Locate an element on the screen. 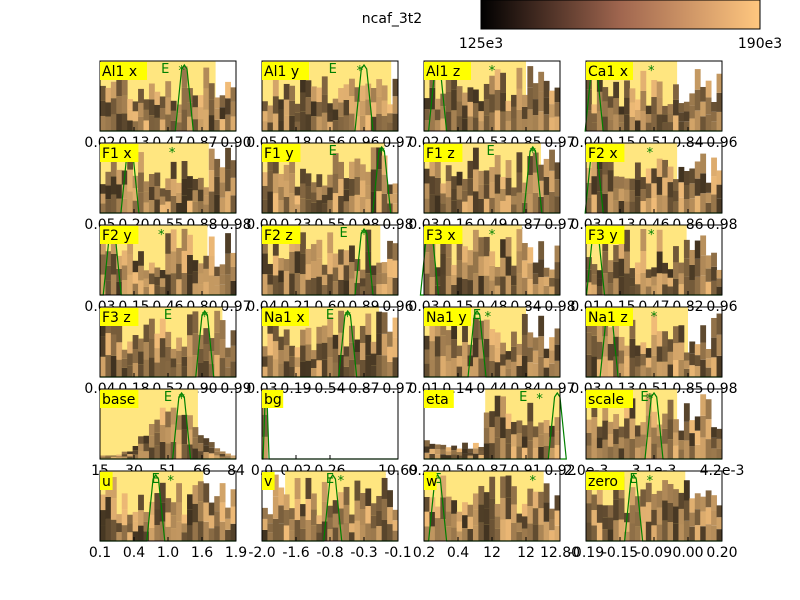 The width and height of the screenshot is (800, 600). panel: E*Na1 z0.030.130.510.850.98 is located at coordinates (653, 352).